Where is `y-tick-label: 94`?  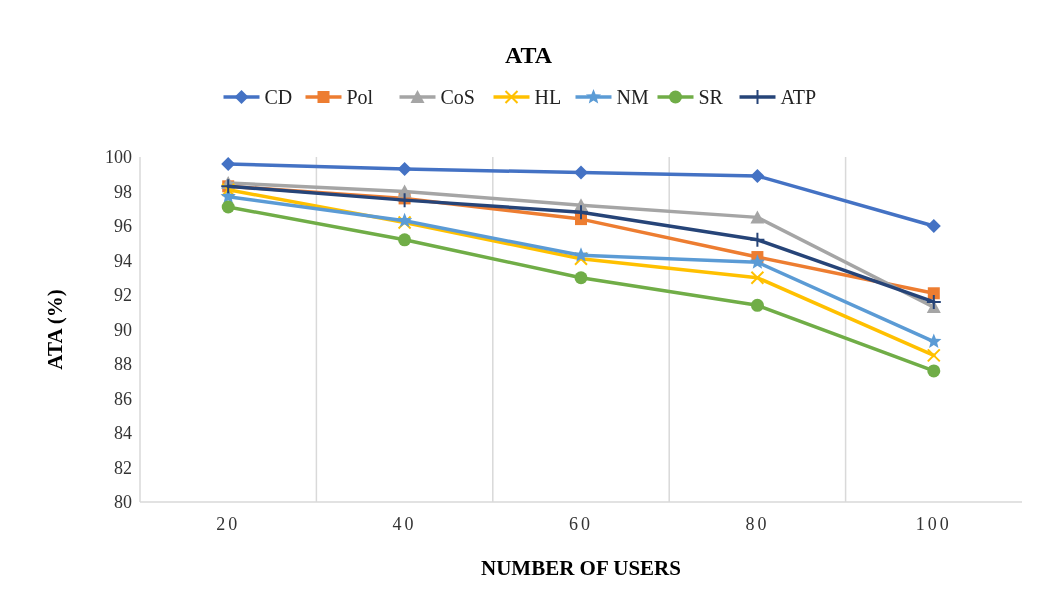 y-tick-label: 94 is located at coordinates (123, 260).